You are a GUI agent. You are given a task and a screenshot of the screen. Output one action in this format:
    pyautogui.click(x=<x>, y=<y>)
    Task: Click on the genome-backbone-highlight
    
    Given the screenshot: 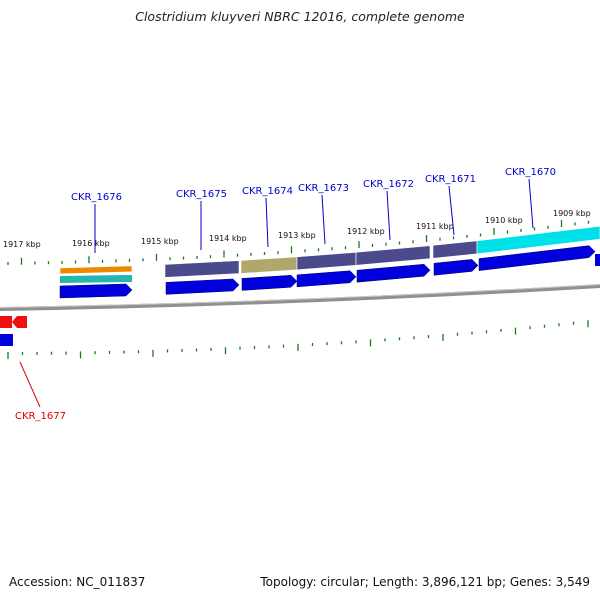 What is the action you would take?
    pyautogui.click(x=300, y=296)
    